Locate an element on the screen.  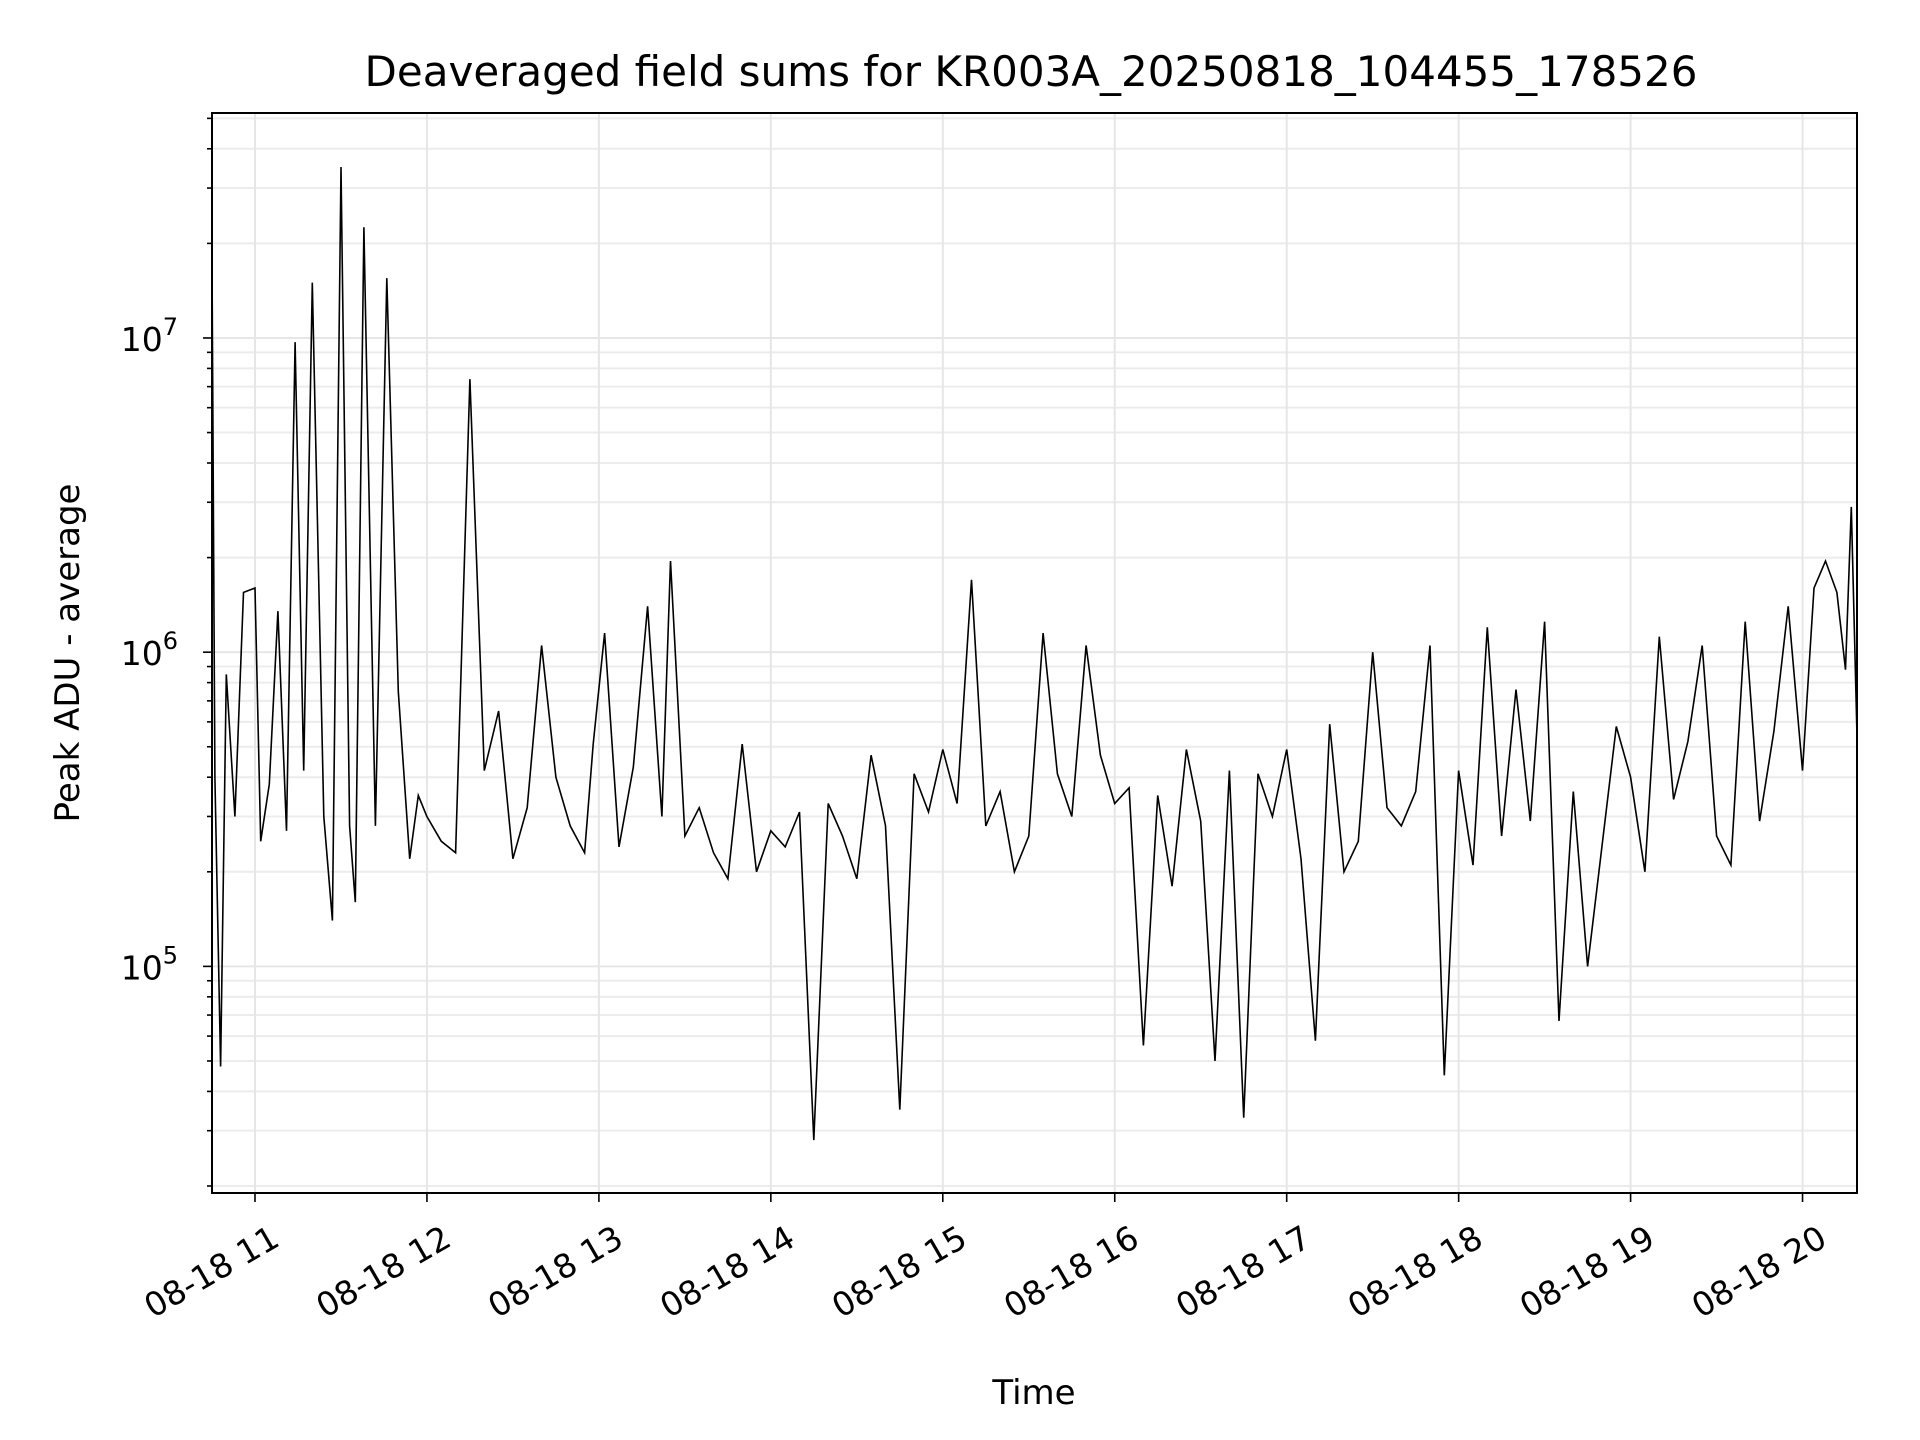
y-axis-label: Peak ADU - average is located at coordinates (68, 653).